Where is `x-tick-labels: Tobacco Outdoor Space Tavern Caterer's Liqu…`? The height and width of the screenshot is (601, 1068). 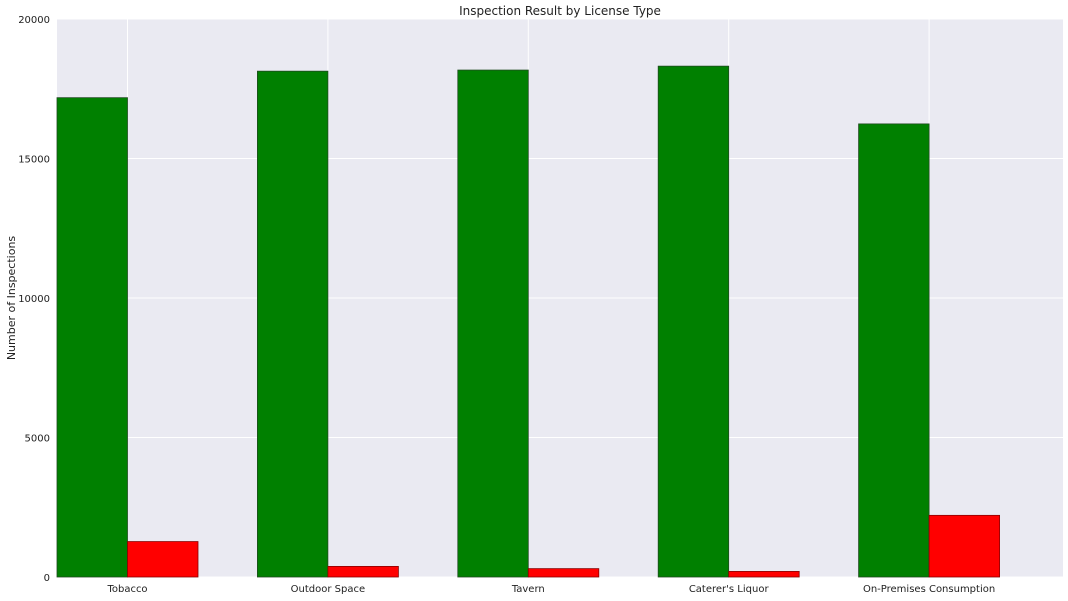
x-tick-labels: Tobacco Outdoor Space Tavern Caterer's Liqu… is located at coordinates (550, 589).